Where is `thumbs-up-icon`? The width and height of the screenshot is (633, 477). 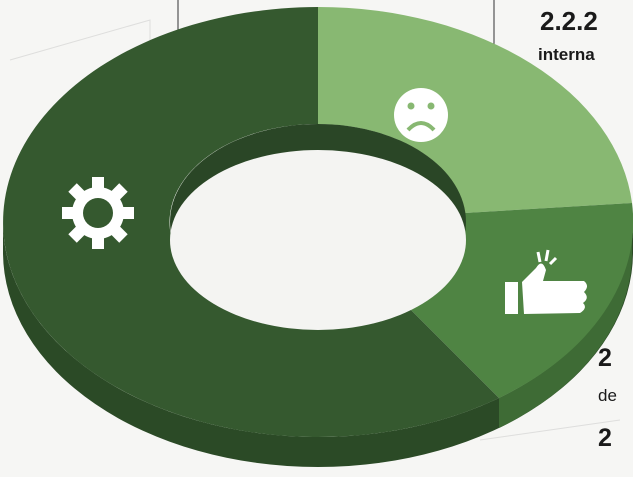
thumbs-up-icon is located at coordinates (546, 281).